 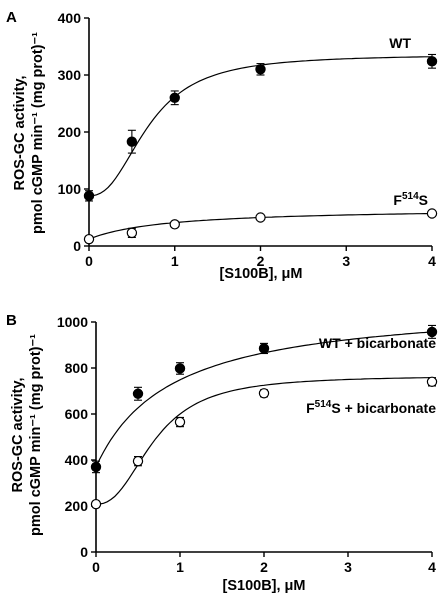 I want to click on y-tick-label-b: 600, so click(x=77, y=414).